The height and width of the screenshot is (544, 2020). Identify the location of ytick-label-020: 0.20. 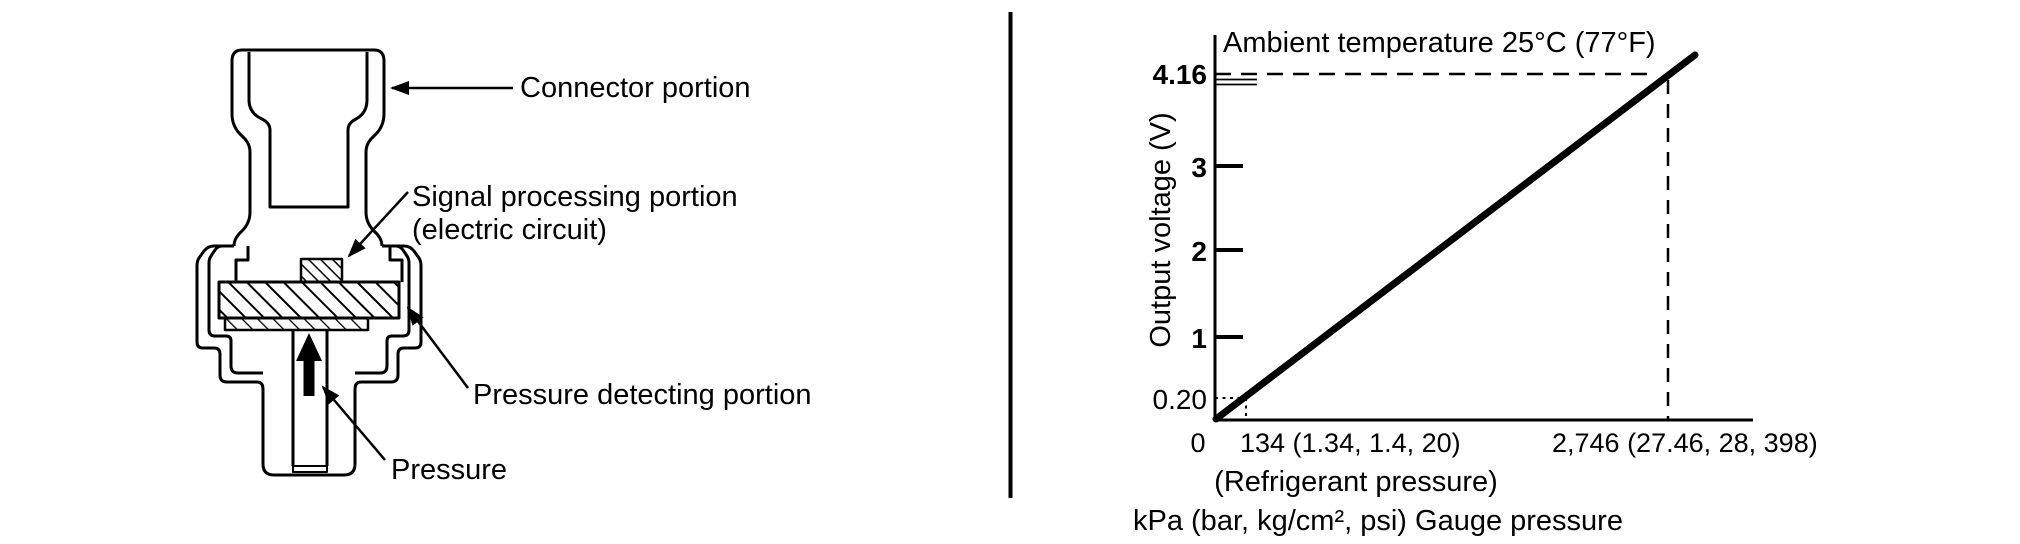
(1180, 399).